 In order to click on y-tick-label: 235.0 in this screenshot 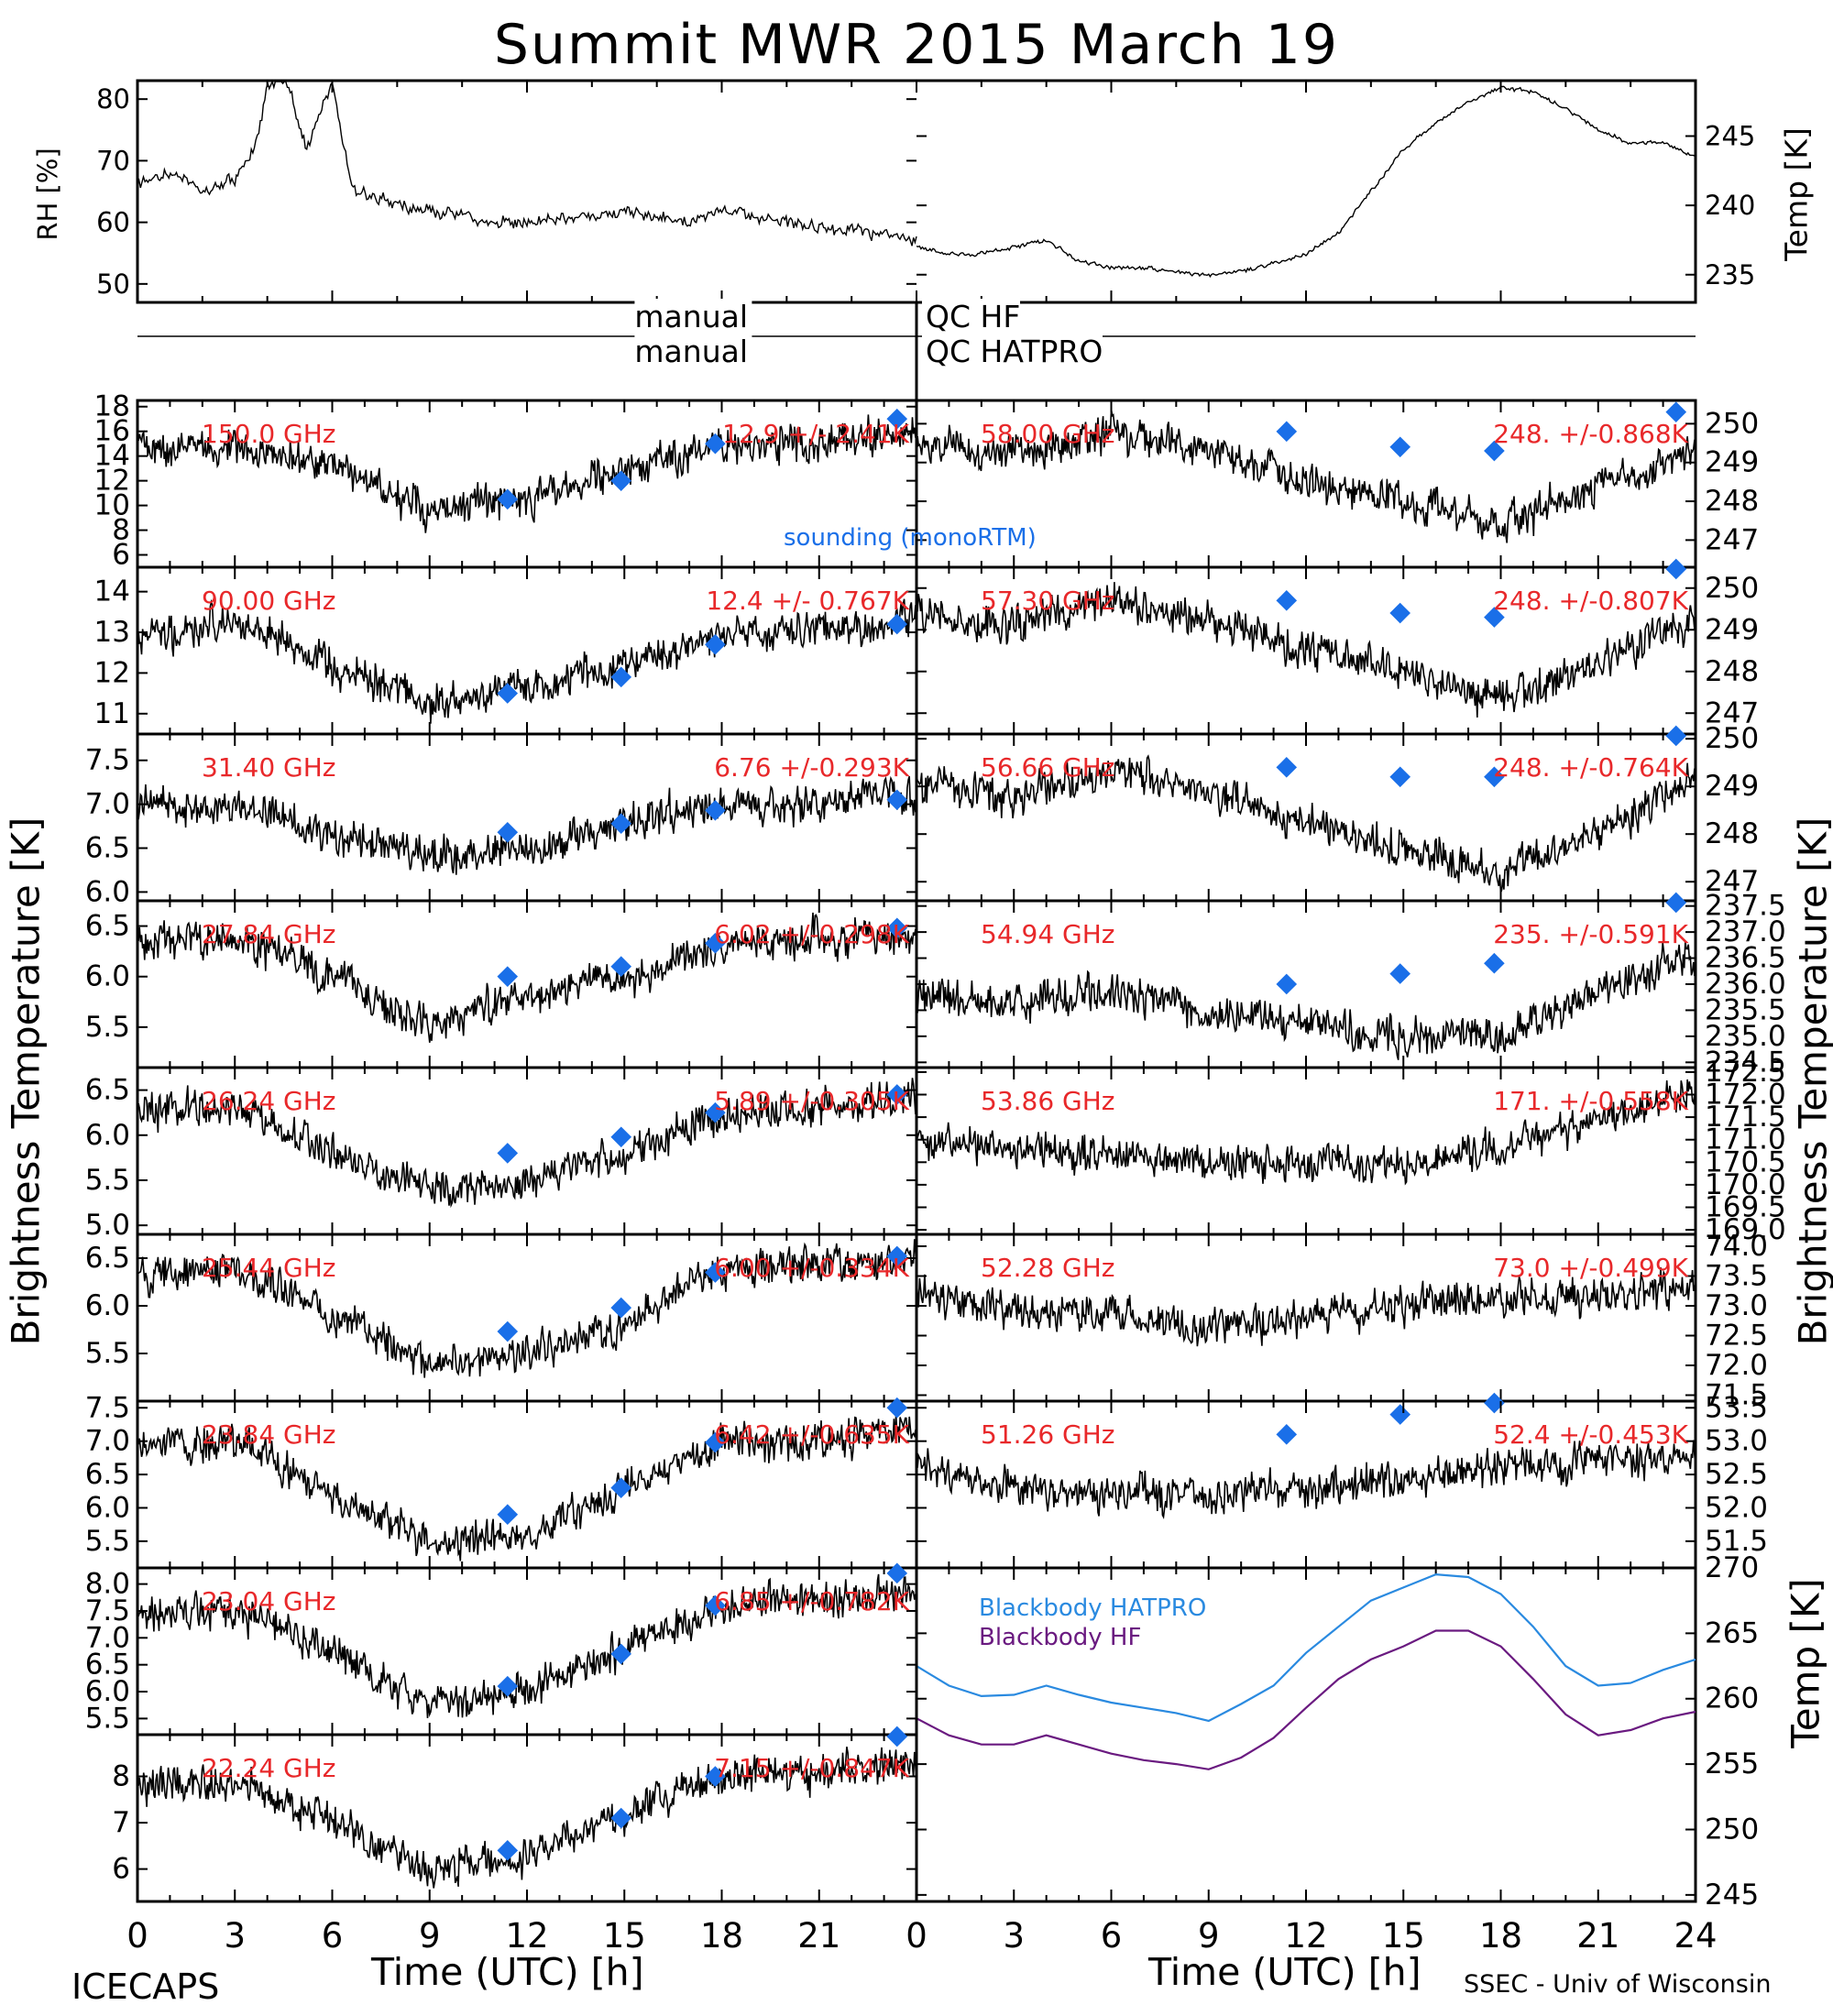, I will do `click(1745, 1036)`.